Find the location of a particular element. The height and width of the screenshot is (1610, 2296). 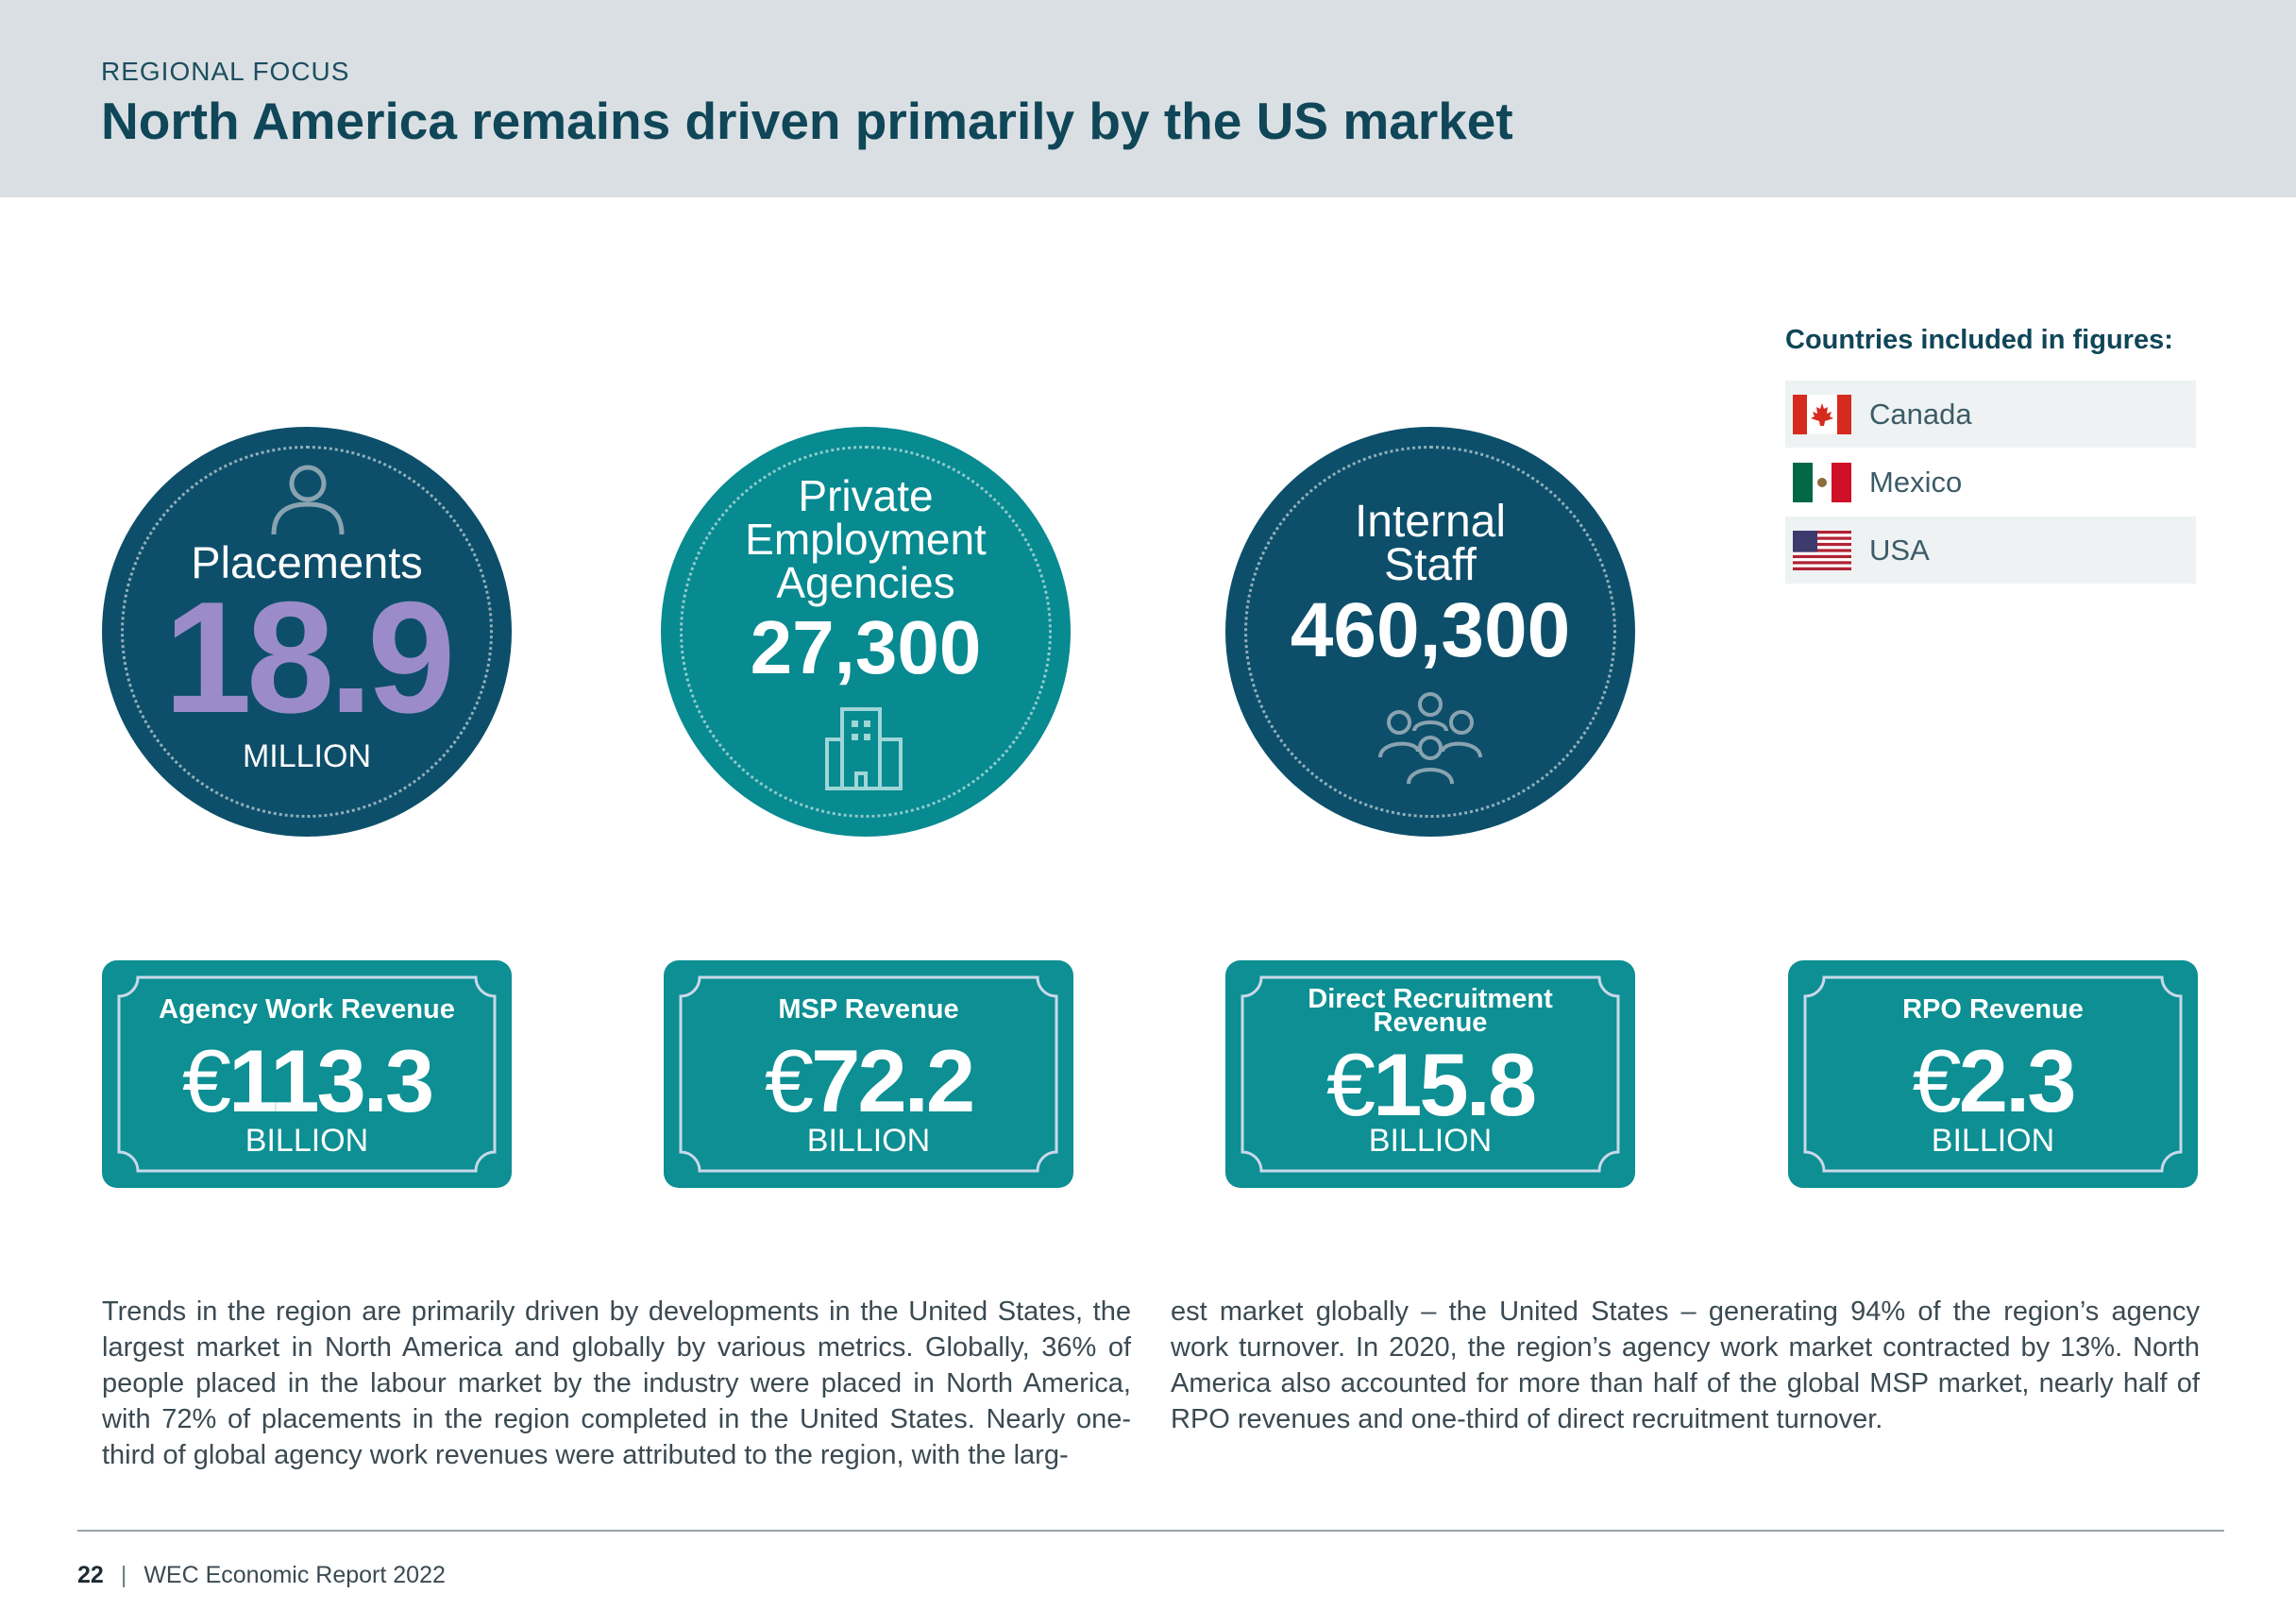

agencies-circle: Private Employment Agencies 27,300 is located at coordinates (866, 632).